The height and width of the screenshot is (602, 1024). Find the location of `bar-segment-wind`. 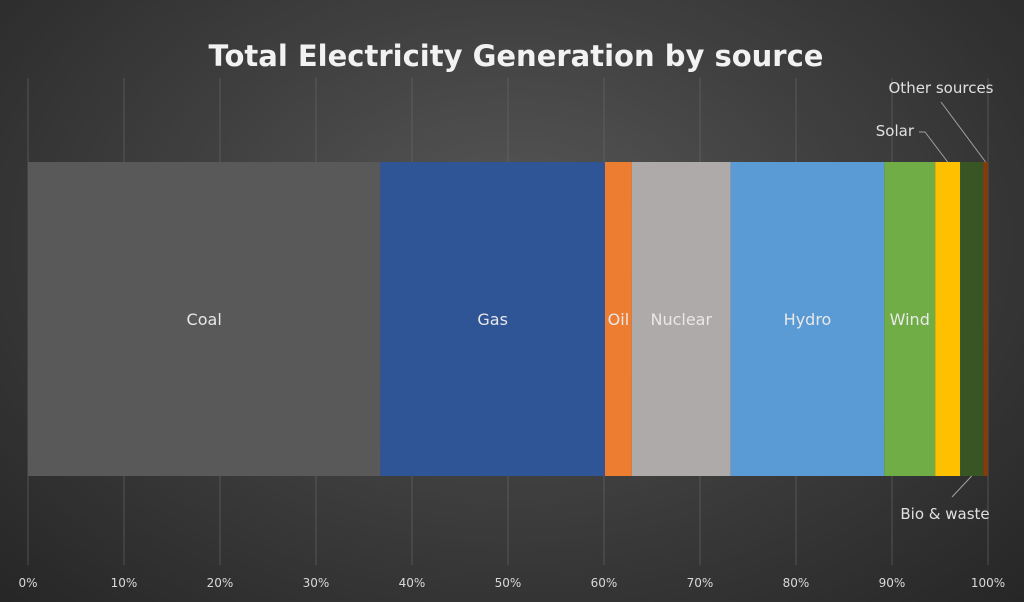

bar-segment-wind is located at coordinates (910, 319).